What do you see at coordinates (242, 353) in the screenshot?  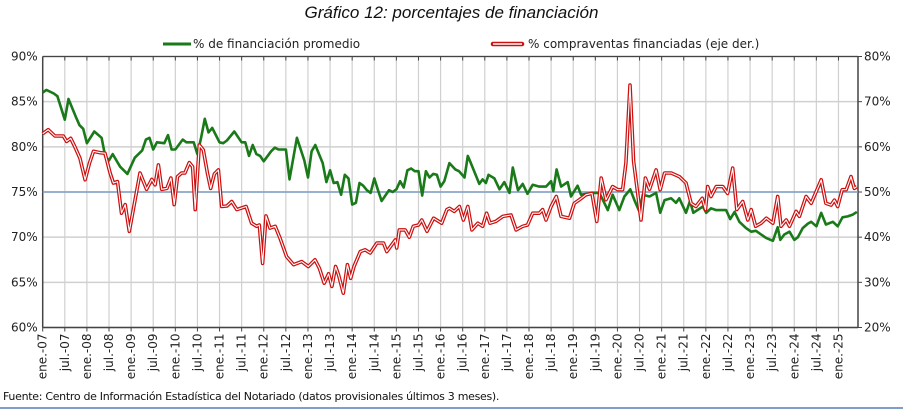 I see `x-tick-label: jul.-11` at bounding box center [242, 353].